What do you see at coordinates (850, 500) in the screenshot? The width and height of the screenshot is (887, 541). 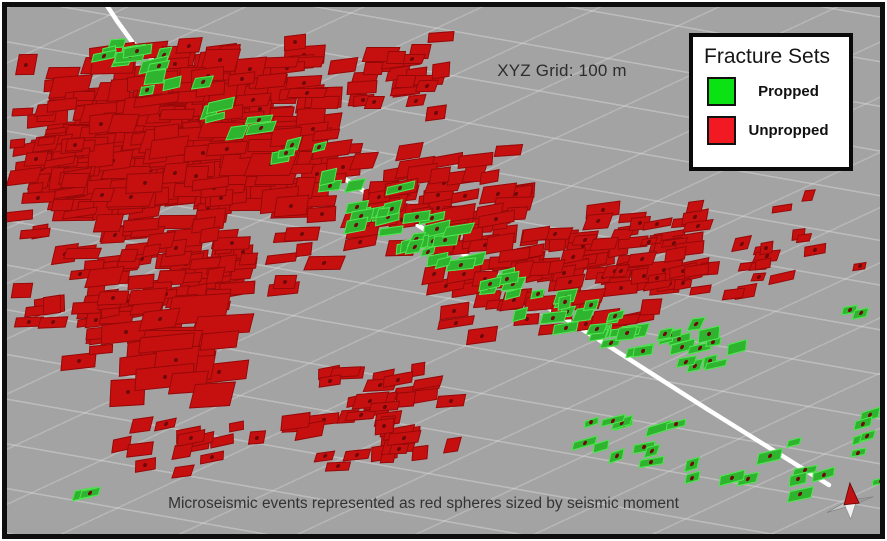 I see `north-compass-icon` at bounding box center [850, 500].